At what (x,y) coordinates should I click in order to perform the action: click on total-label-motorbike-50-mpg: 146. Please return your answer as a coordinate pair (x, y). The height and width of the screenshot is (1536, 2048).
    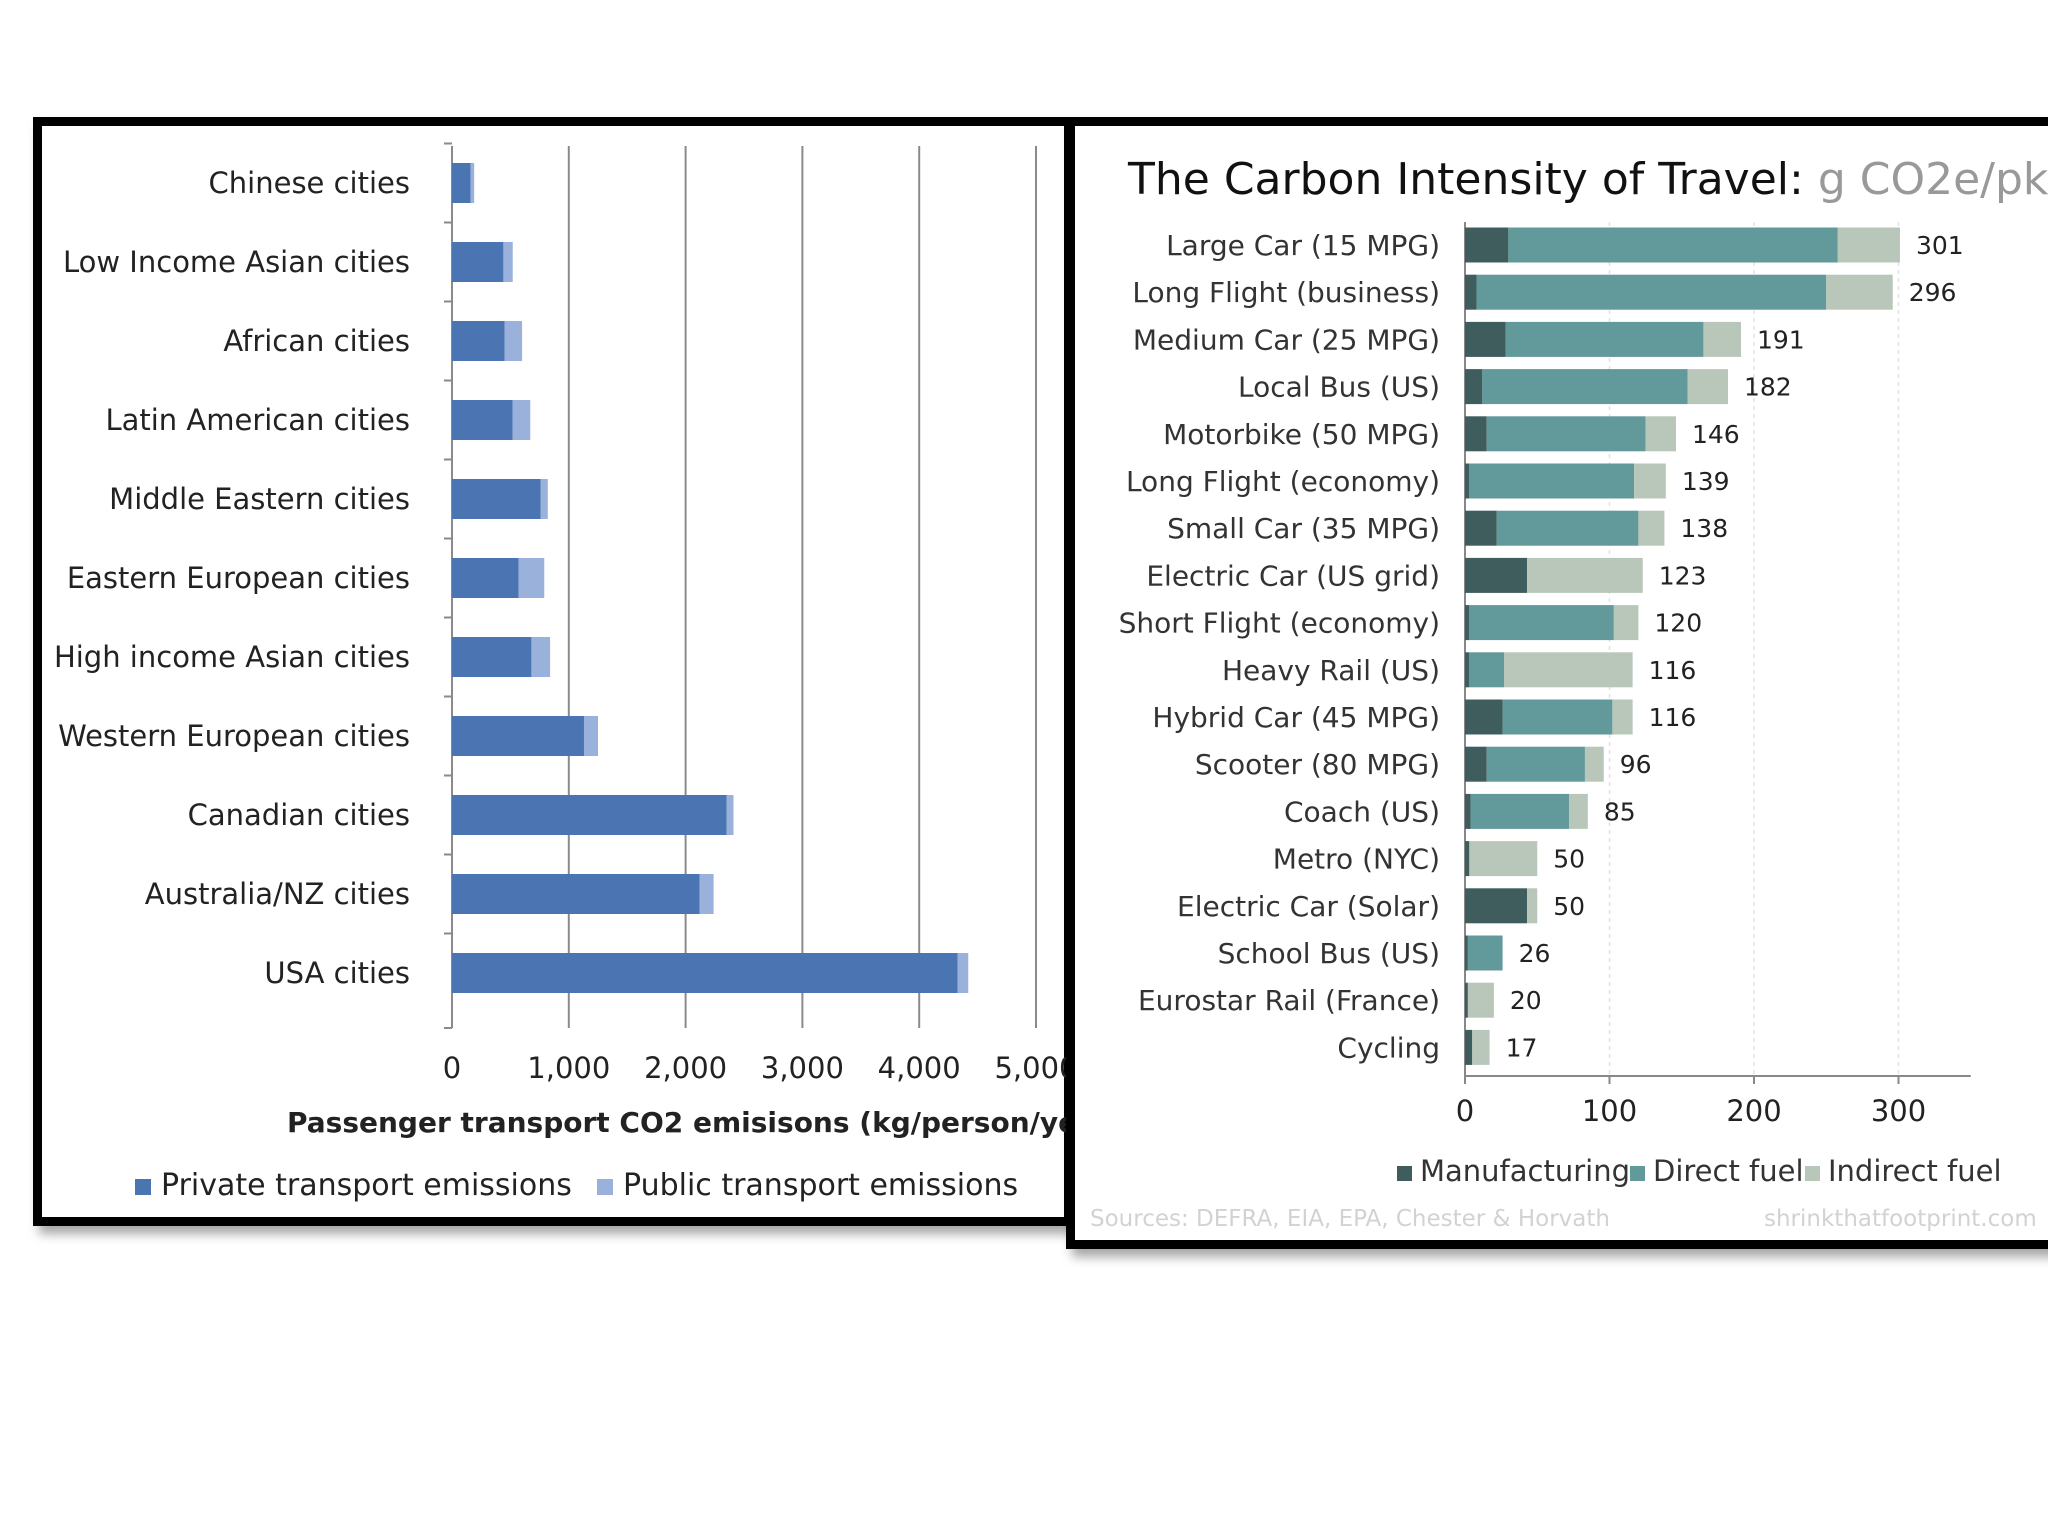
    Looking at the image, I should click on (1716, 434).